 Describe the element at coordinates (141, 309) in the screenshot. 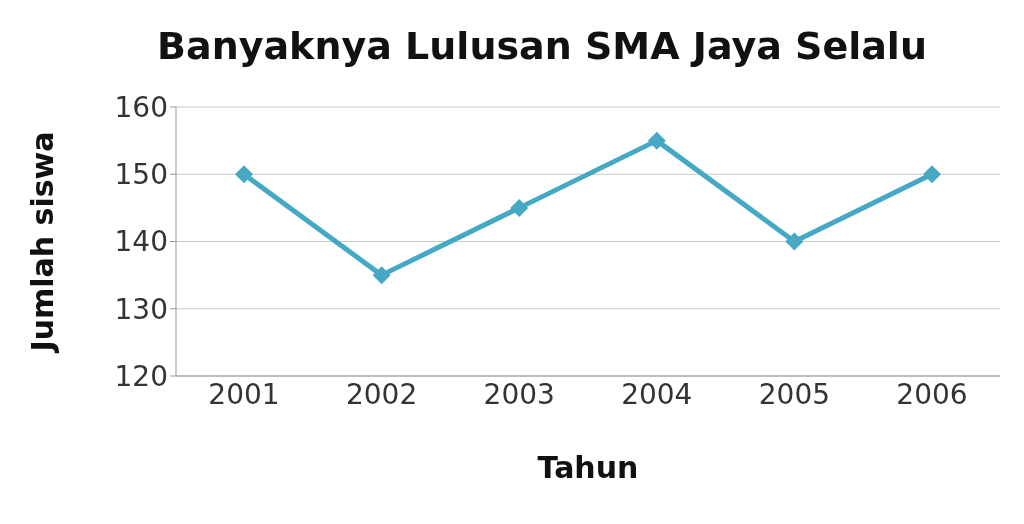

I see `y-tick-label: 130` at that location.